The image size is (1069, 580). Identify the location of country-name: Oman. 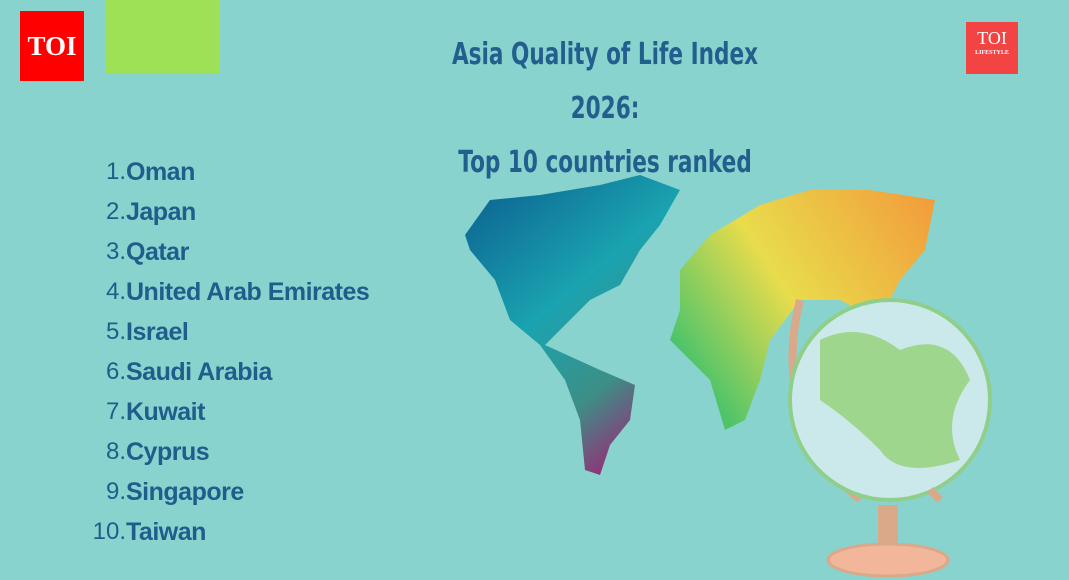
(160, 171).